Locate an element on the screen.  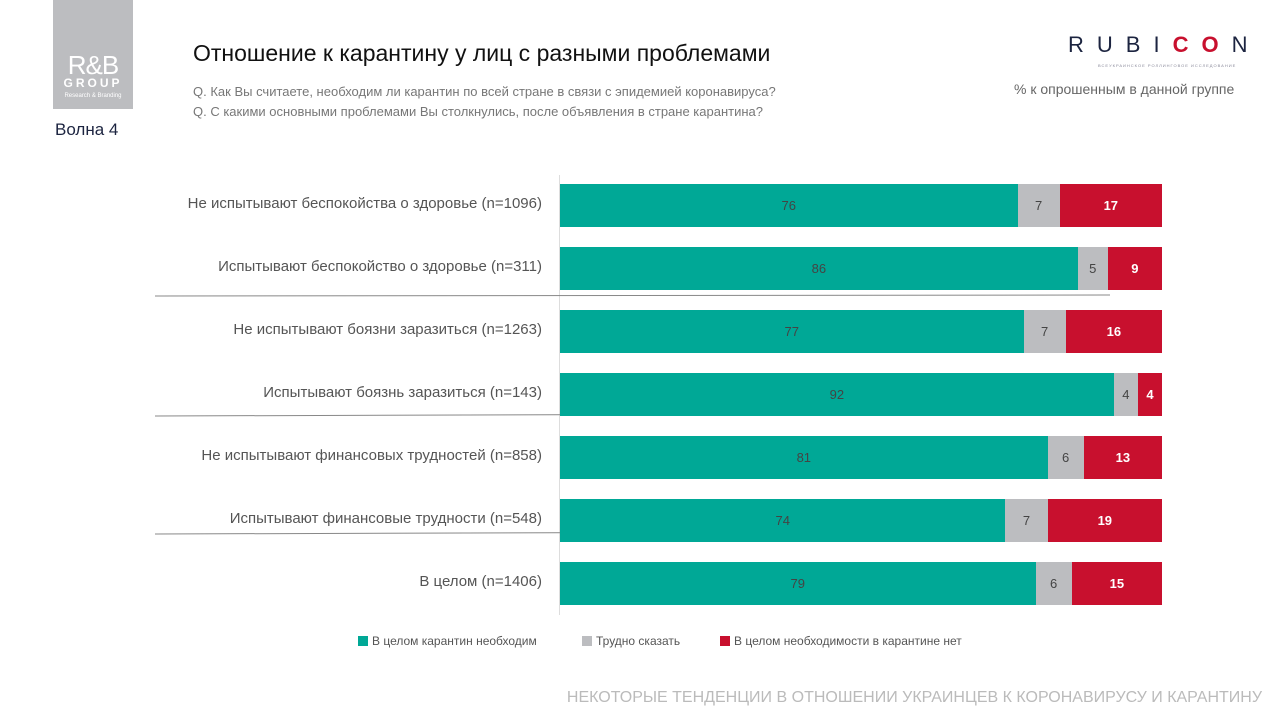
category-label: В целом (n=1406) is located at coordinates (480, 581).